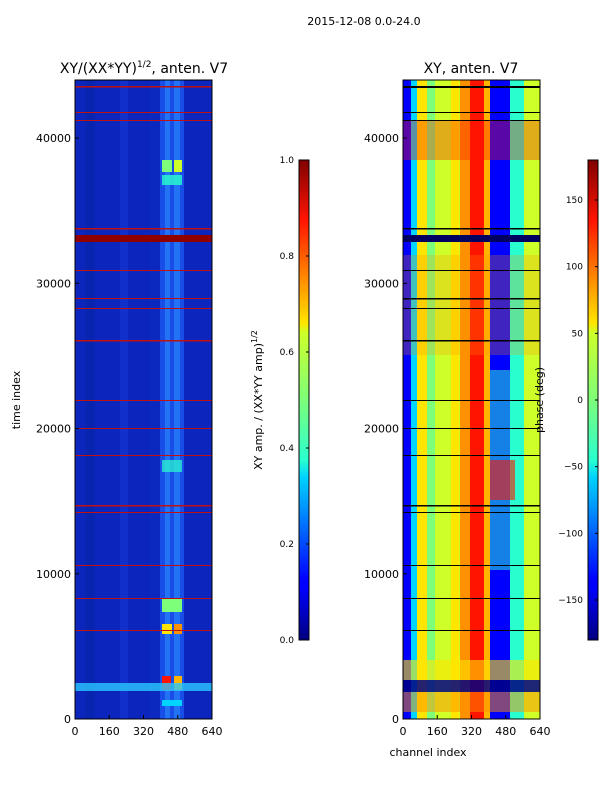 The width and height of the screenshot is (600, 800). I want to click on colorbar-tick-label: −150, so click(570, 601).